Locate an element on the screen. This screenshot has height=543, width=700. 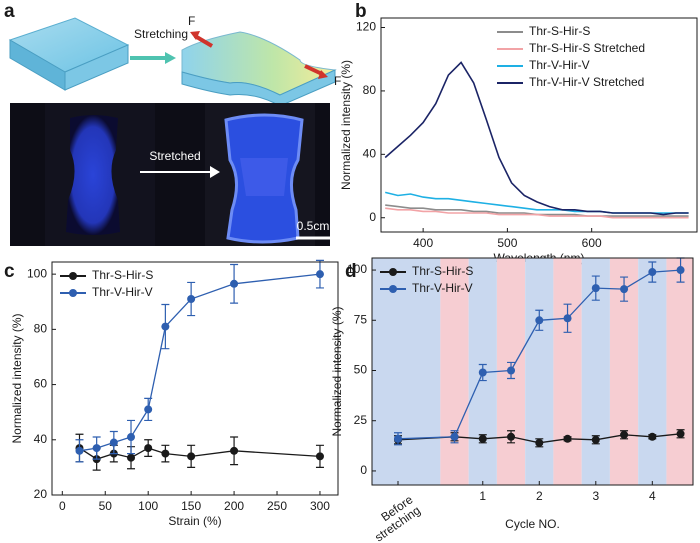
legend-label: Thr-V-Hir-V Stretched is located at coordinates (586, 82).